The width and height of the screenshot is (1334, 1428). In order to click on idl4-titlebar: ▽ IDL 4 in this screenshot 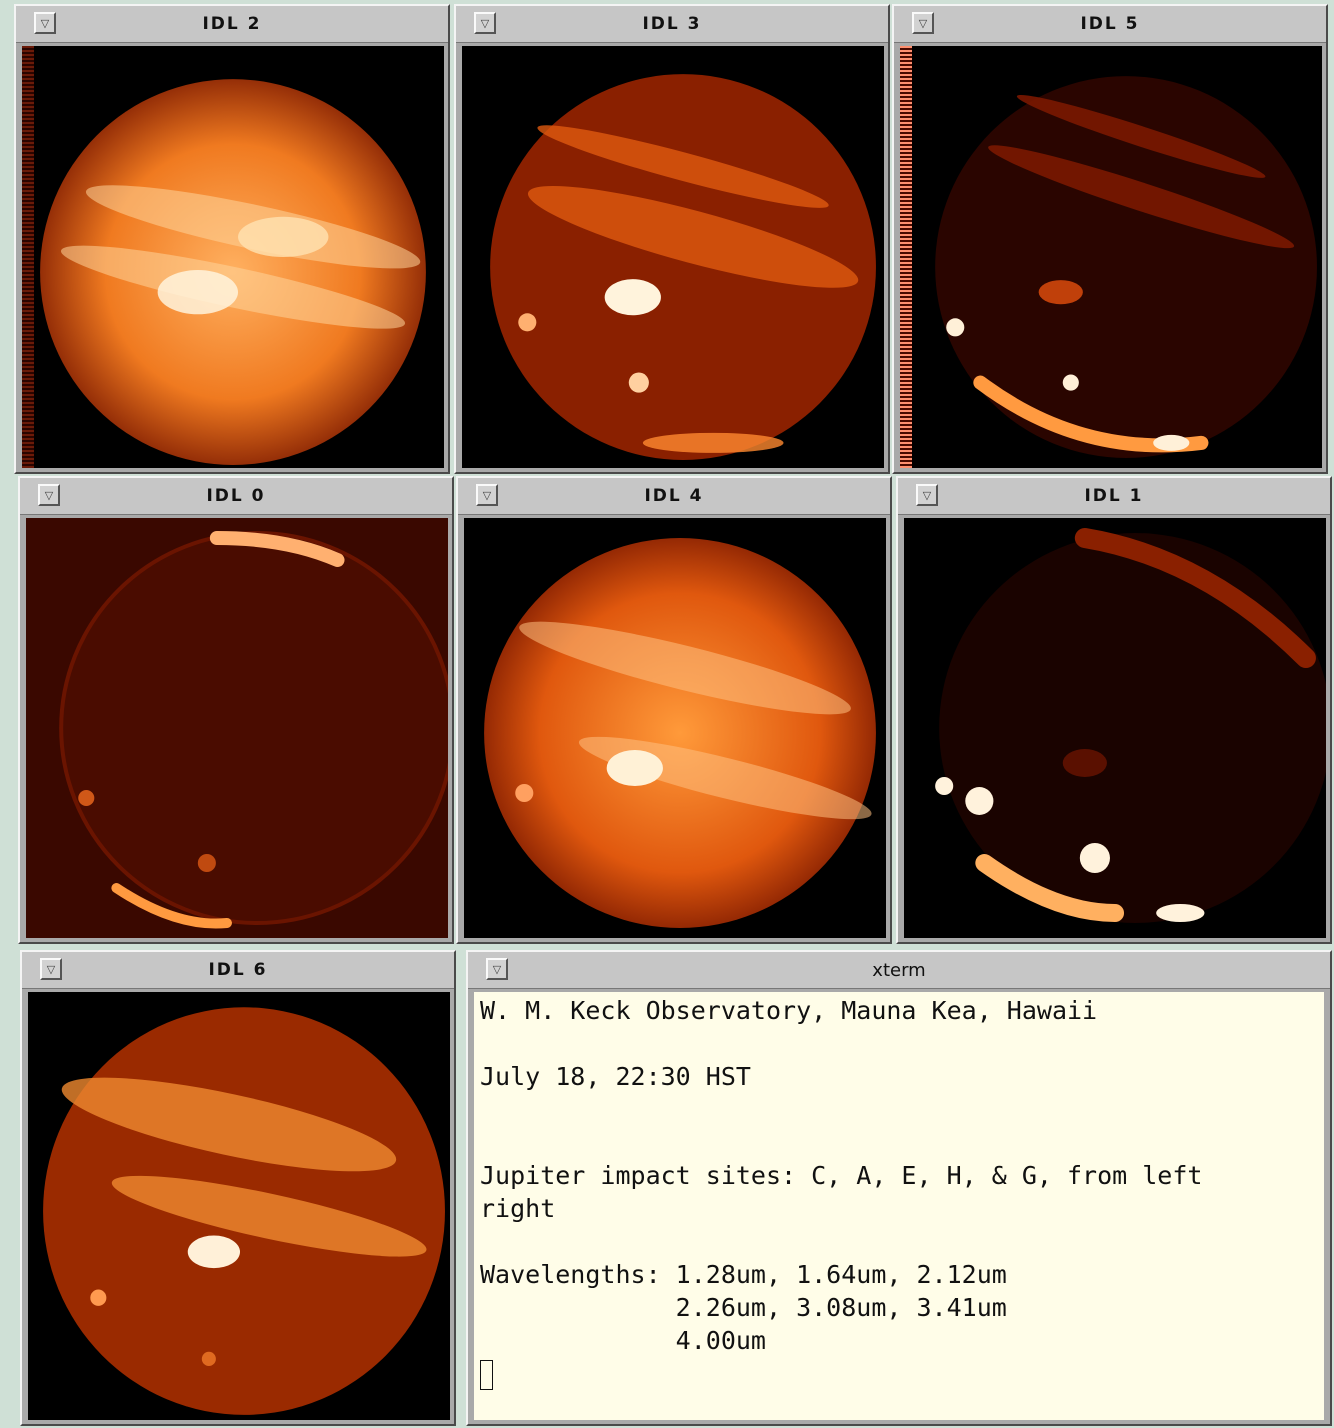, I will do `click(674, 496)`.